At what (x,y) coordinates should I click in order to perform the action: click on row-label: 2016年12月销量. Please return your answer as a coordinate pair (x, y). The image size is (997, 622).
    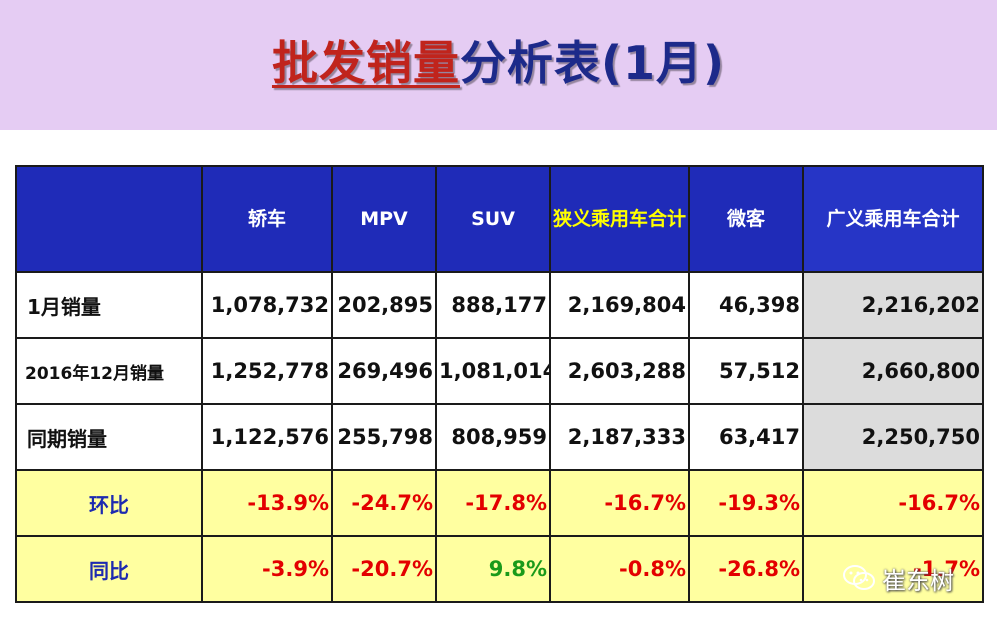
    Looking at the image, I should click on (109, 371).